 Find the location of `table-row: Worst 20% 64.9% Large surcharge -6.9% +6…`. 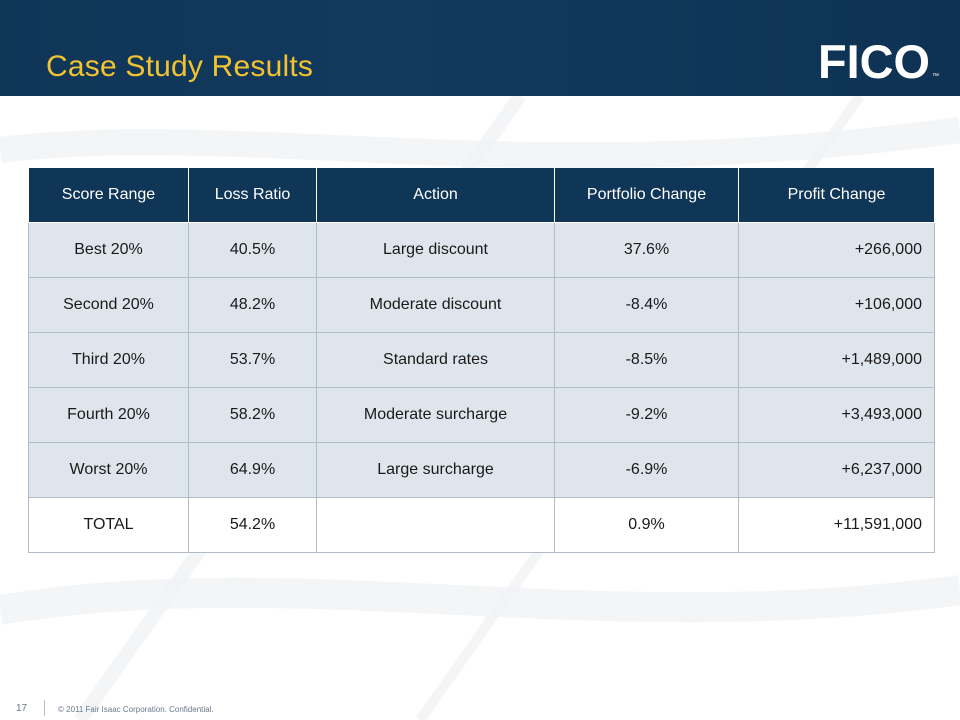

table-row: Worst 20% 64.9% Large surcharge -6.9% +6… is located at coordinates (481, 470).